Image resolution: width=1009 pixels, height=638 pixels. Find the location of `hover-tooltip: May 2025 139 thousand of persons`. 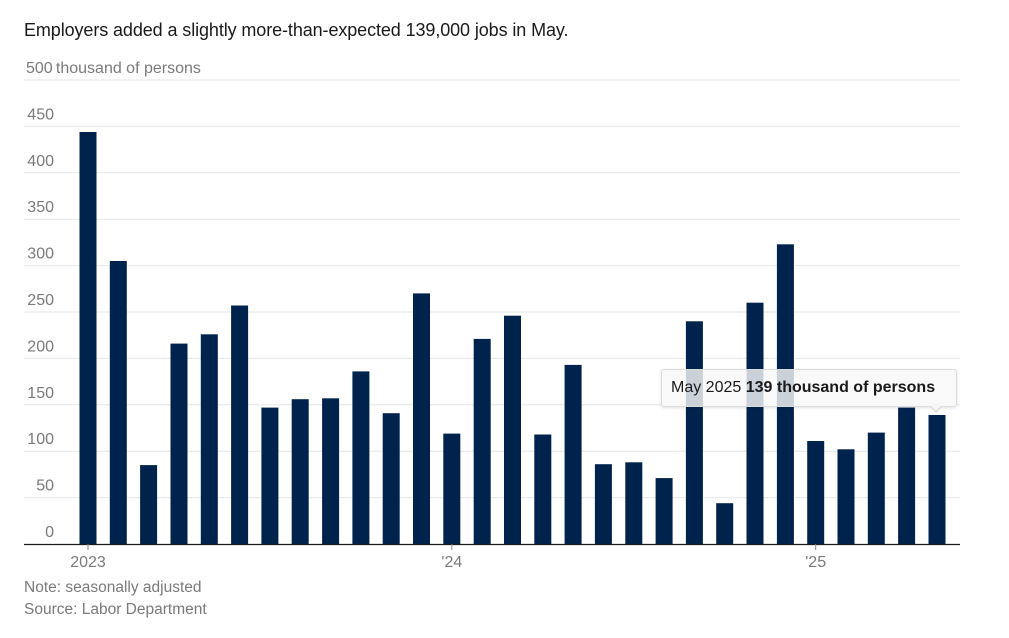

hover-tooltip: May 2025 139 thousand of persons is located at coordinates (809, 391).